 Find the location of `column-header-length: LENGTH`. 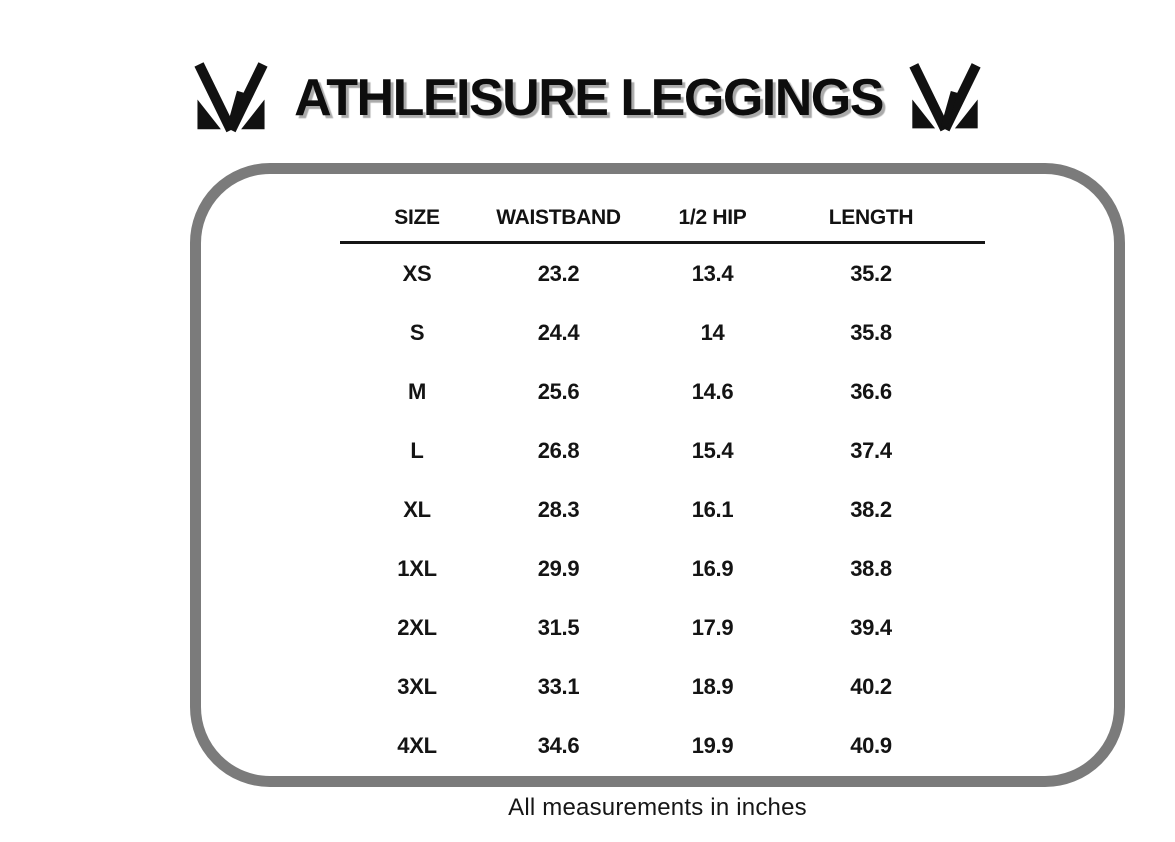

column-header-length: LENGTH is located at coordinates (871, 217).